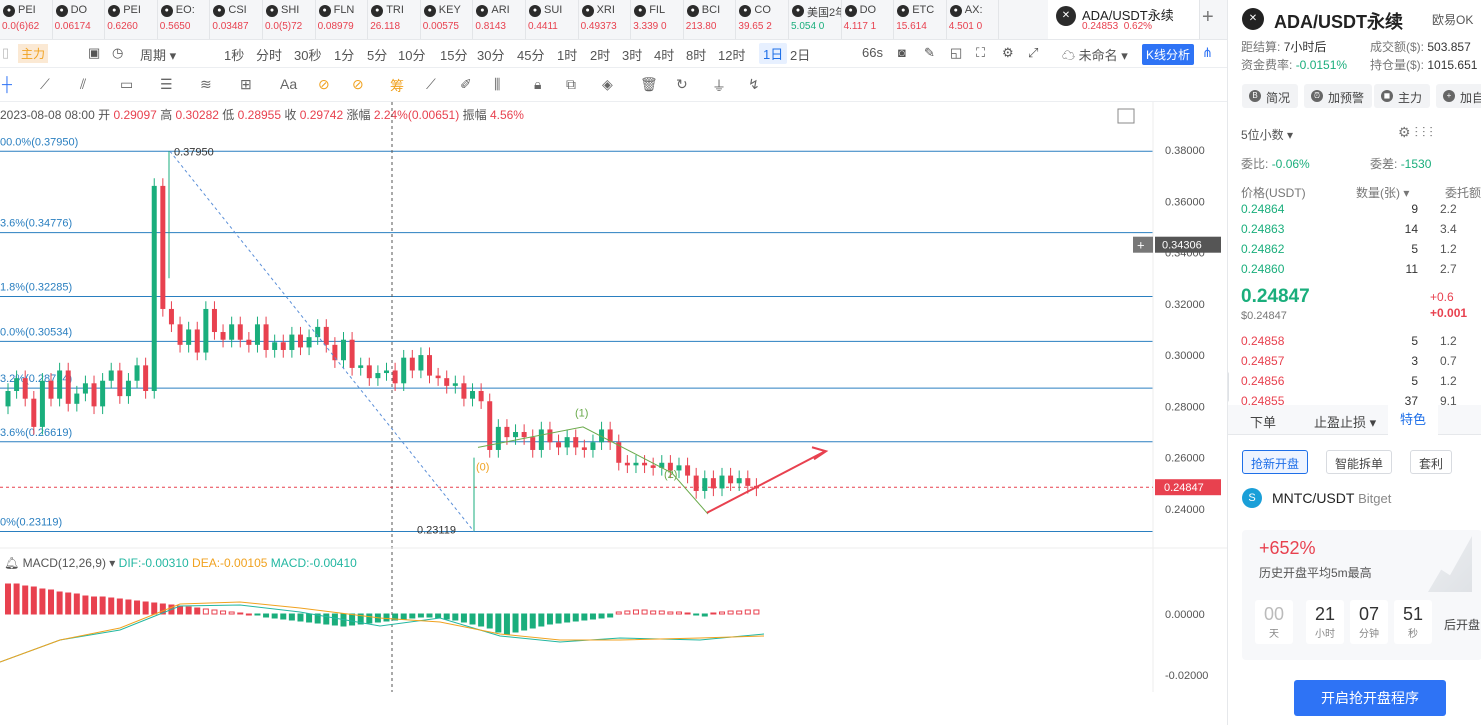  What do you see at coordinates (344, 55) in the screenshot?
I see `interval-3: 1分` at bounding box center [344, 55].